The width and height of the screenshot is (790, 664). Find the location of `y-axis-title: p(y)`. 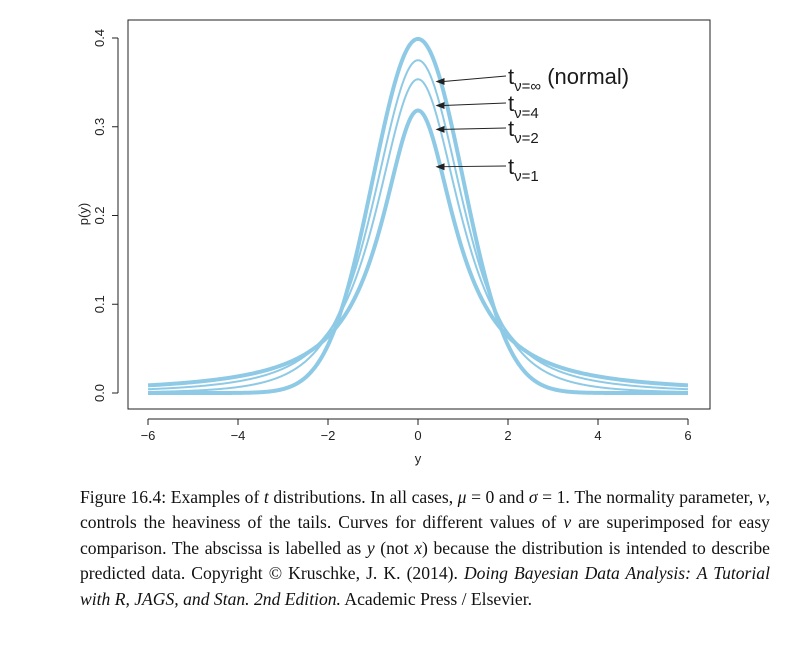

y-axis-title: p(y) is located at coordinates (83, 214).